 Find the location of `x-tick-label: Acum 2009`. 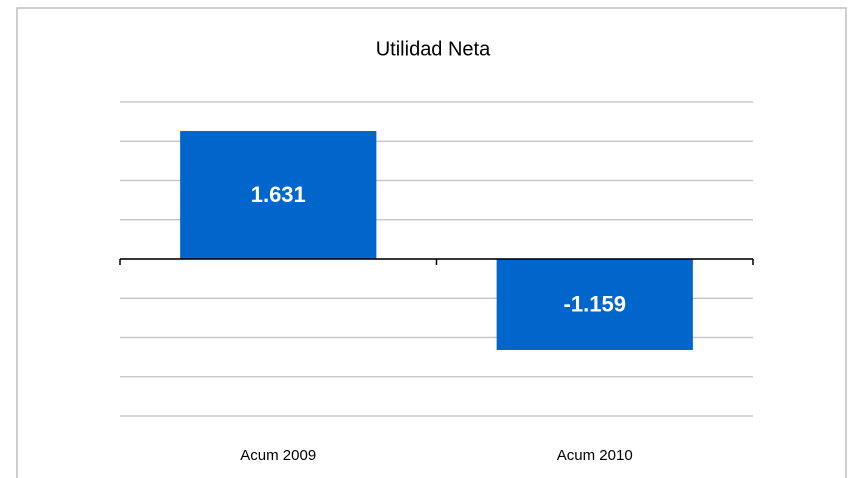

x-tick-label: Acum 2009 is located at coordinates (278, 455).